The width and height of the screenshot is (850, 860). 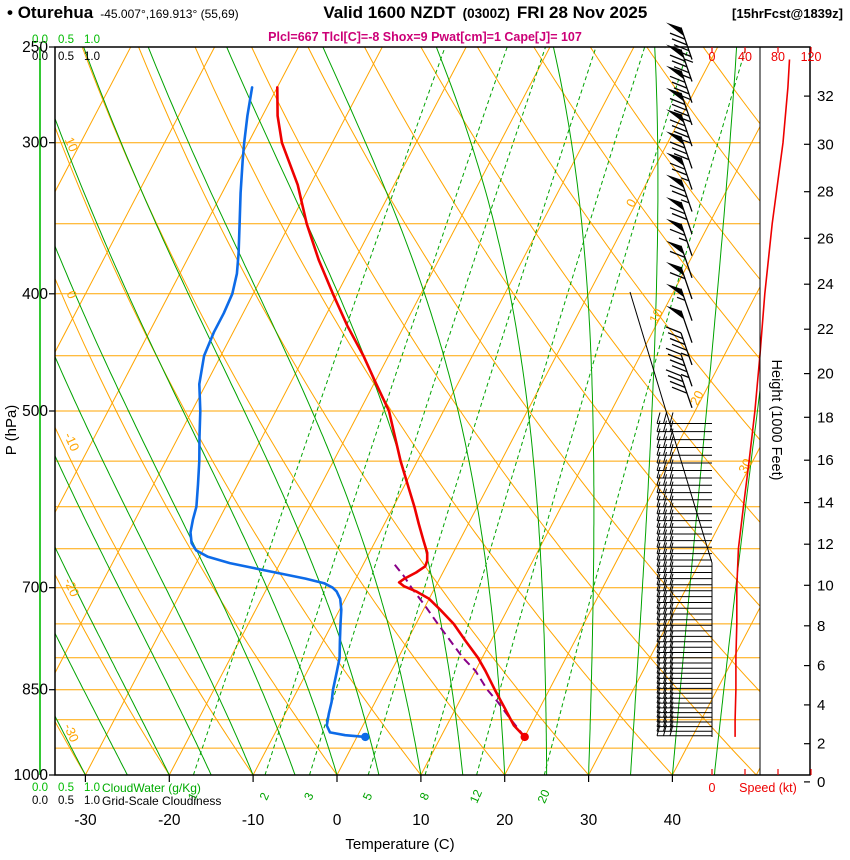 What do you see at coordinates (35, 588) in the screenshot?
I see `pressure-tick-label: 700` at bounding box center [35, 588].